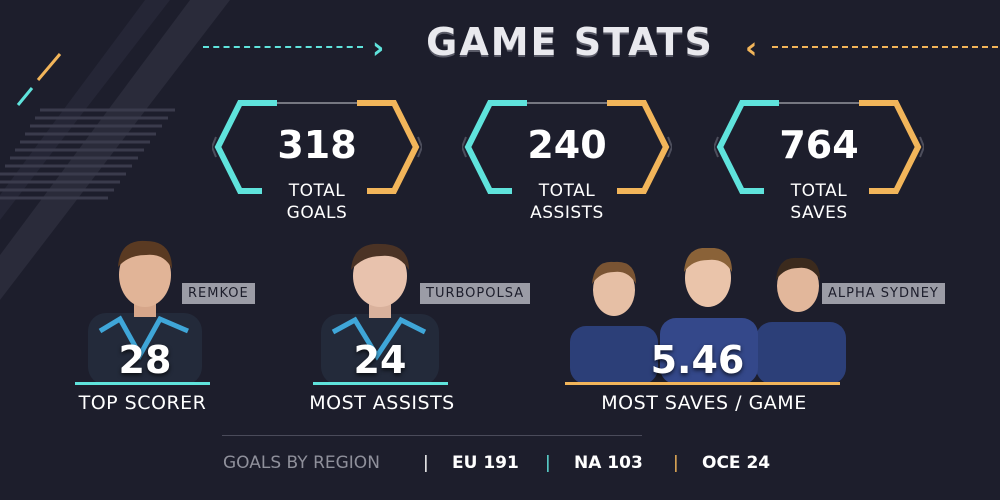 The image size is (1000, 500). I want to click on stat-label: TOTAL GOALS, so click(317, 202).